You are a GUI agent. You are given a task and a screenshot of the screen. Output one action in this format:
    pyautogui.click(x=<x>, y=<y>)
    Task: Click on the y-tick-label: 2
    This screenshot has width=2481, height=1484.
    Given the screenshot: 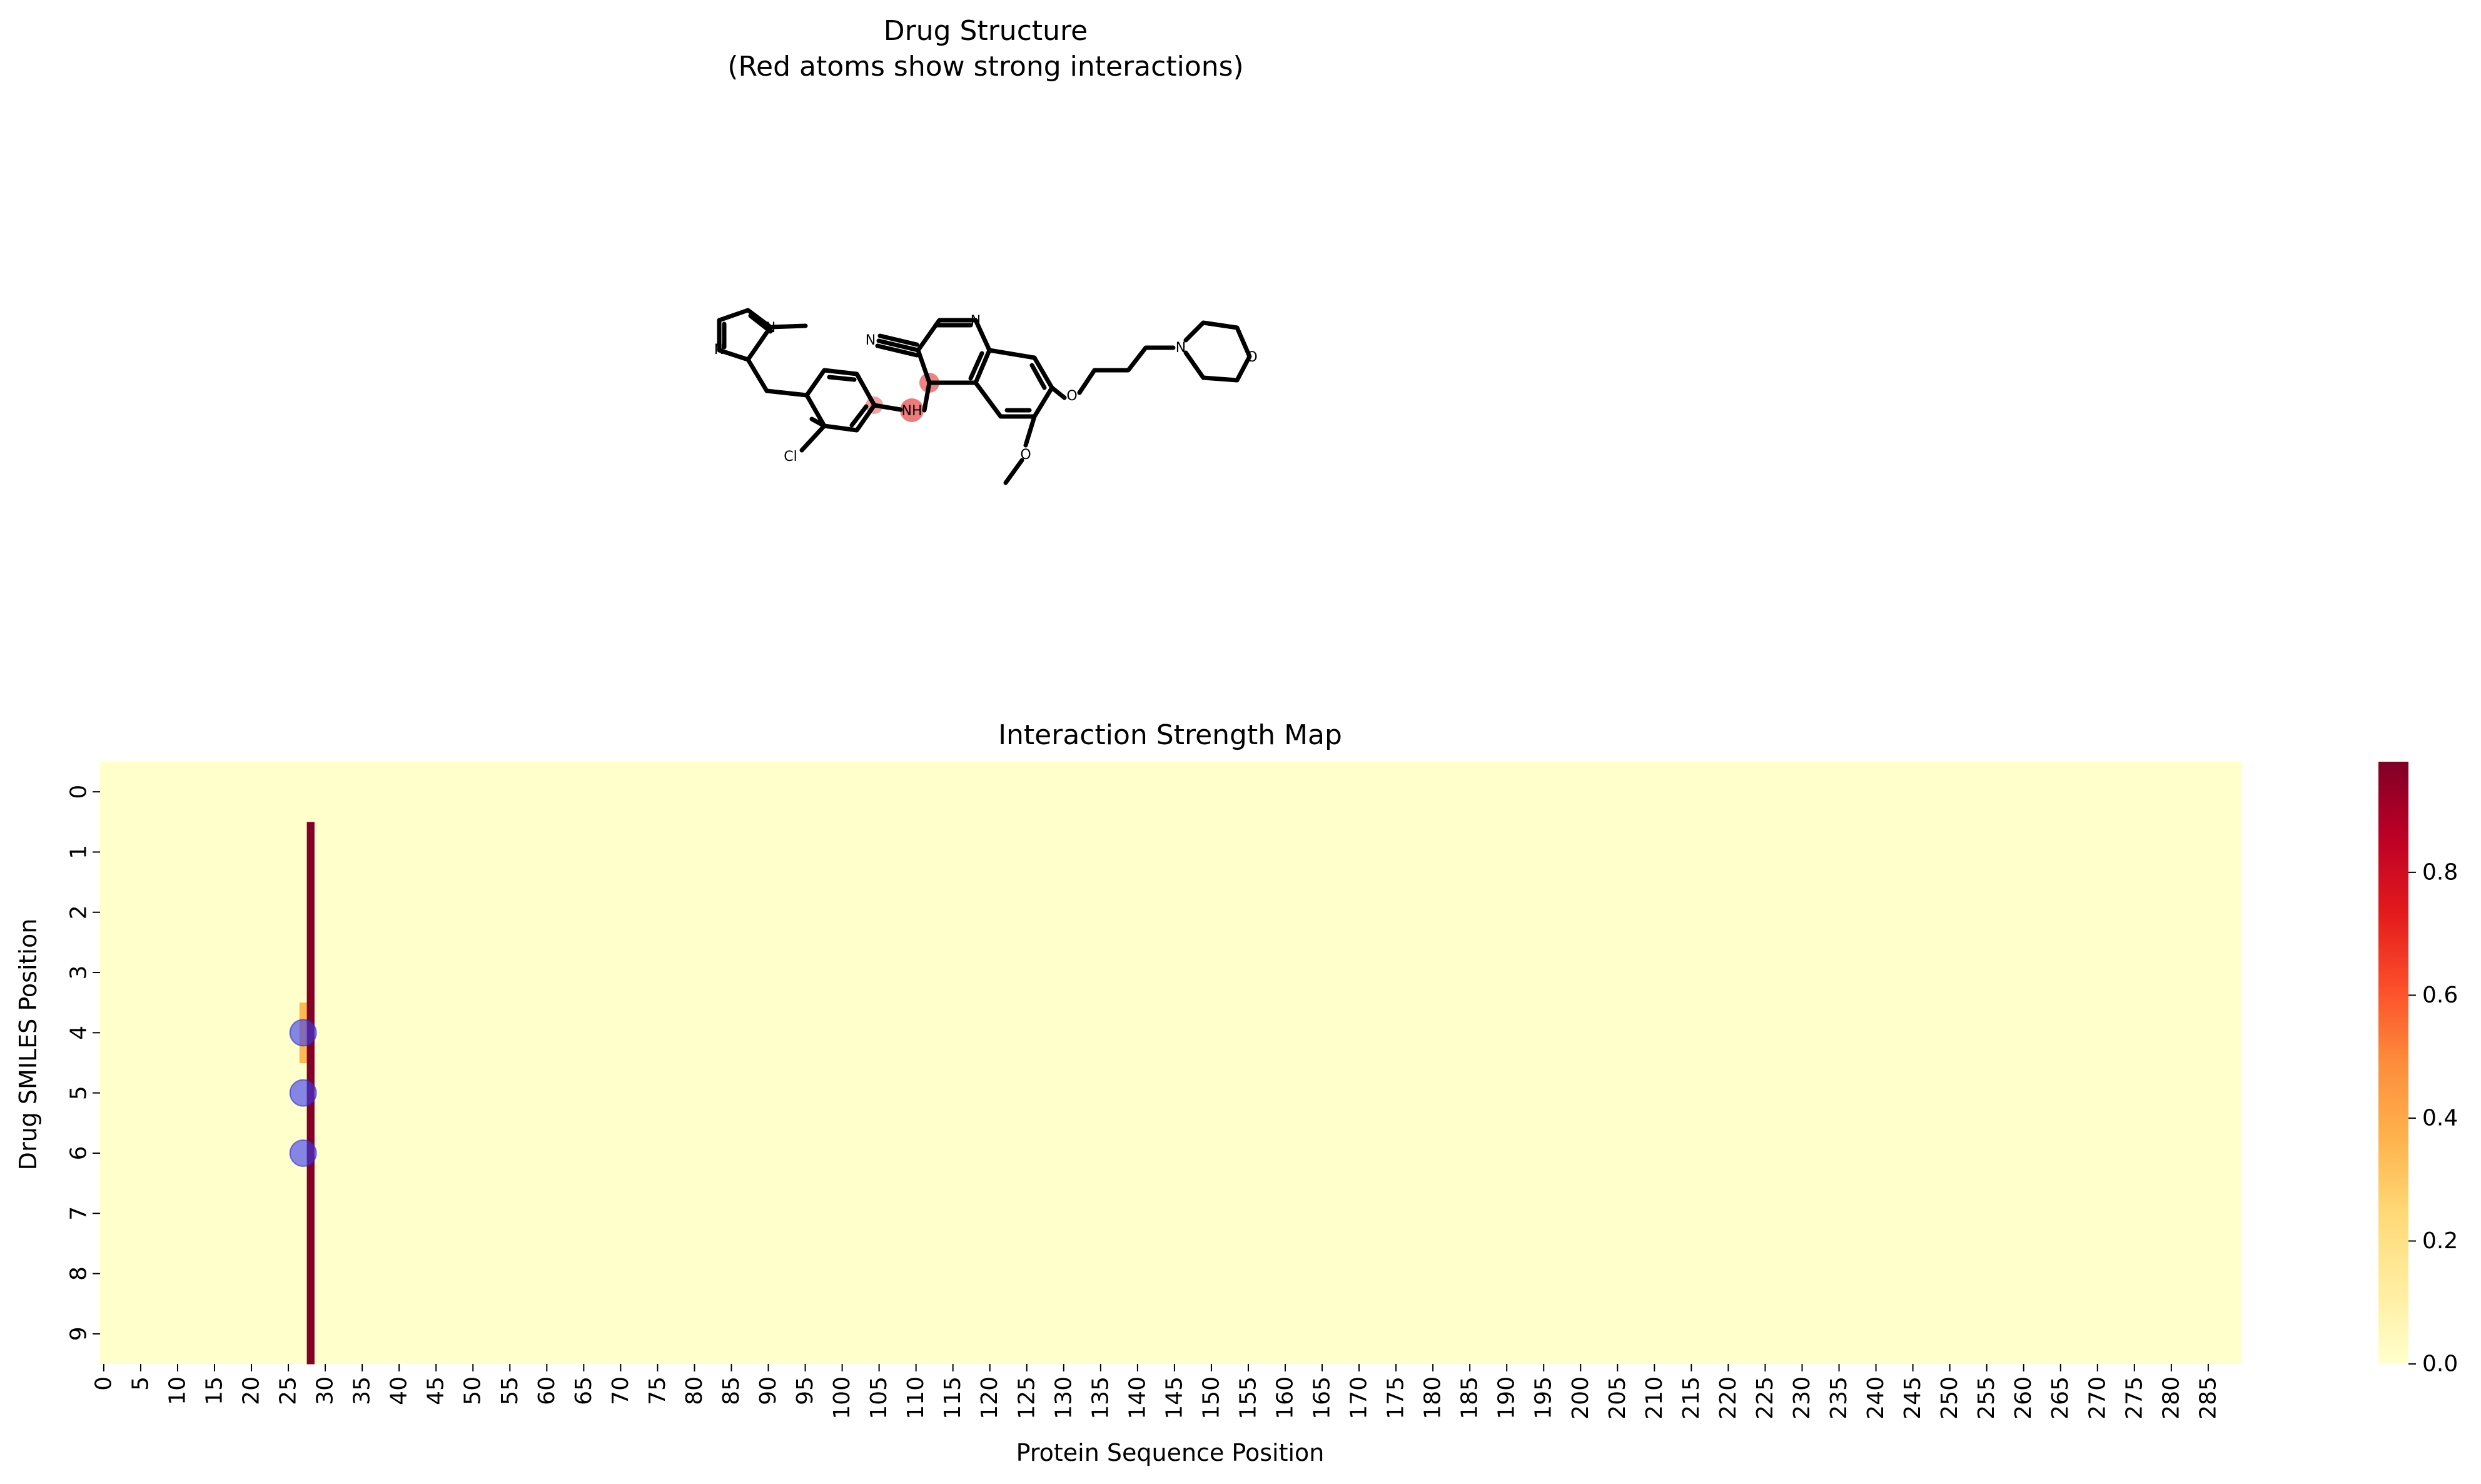 What is the action you would take?
    pyautogui.click(x=79, y=912)
    